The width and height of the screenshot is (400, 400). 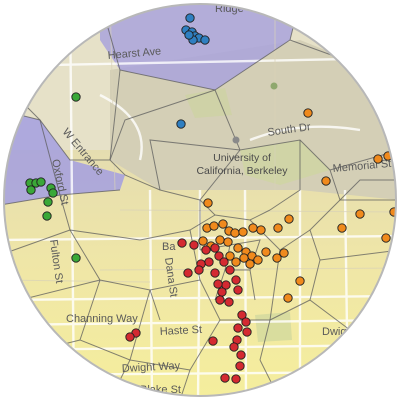 I want to click on label-dana-st: Dana St, so click(x=170, y=277).